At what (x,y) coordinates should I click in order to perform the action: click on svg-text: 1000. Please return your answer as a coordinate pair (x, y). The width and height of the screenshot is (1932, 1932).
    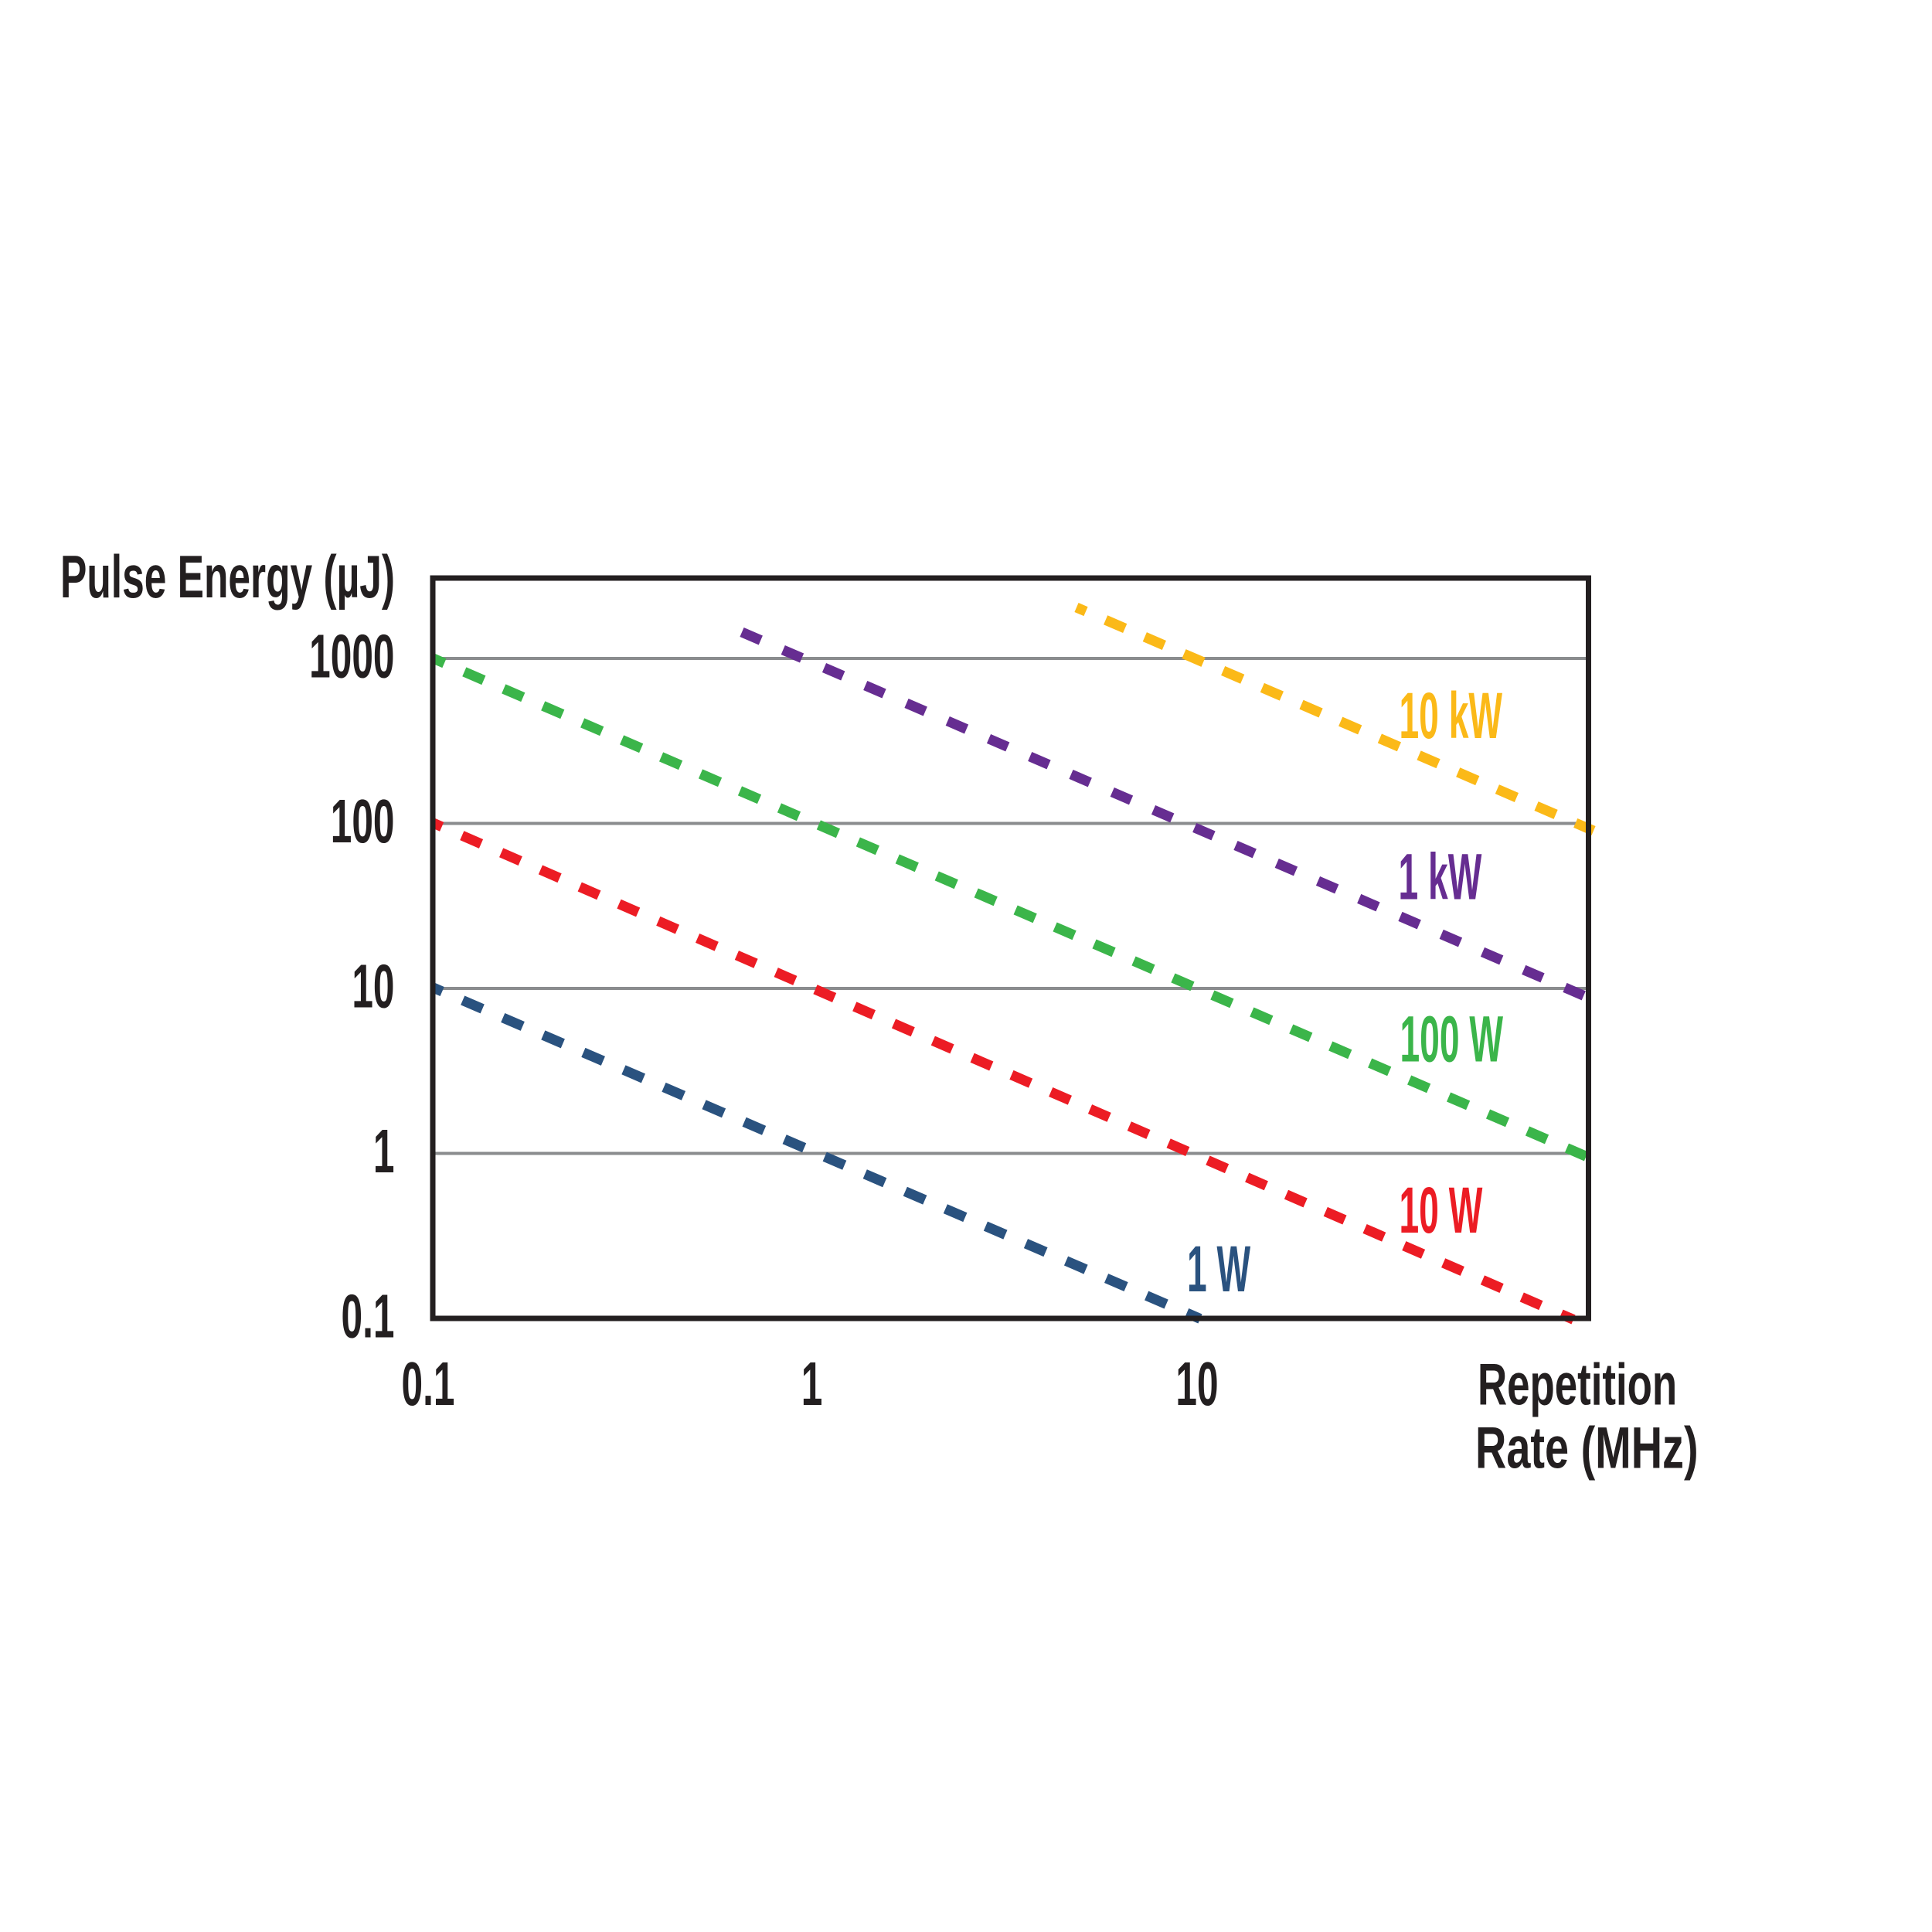
    Looking at the image, I should click on (351, 657).